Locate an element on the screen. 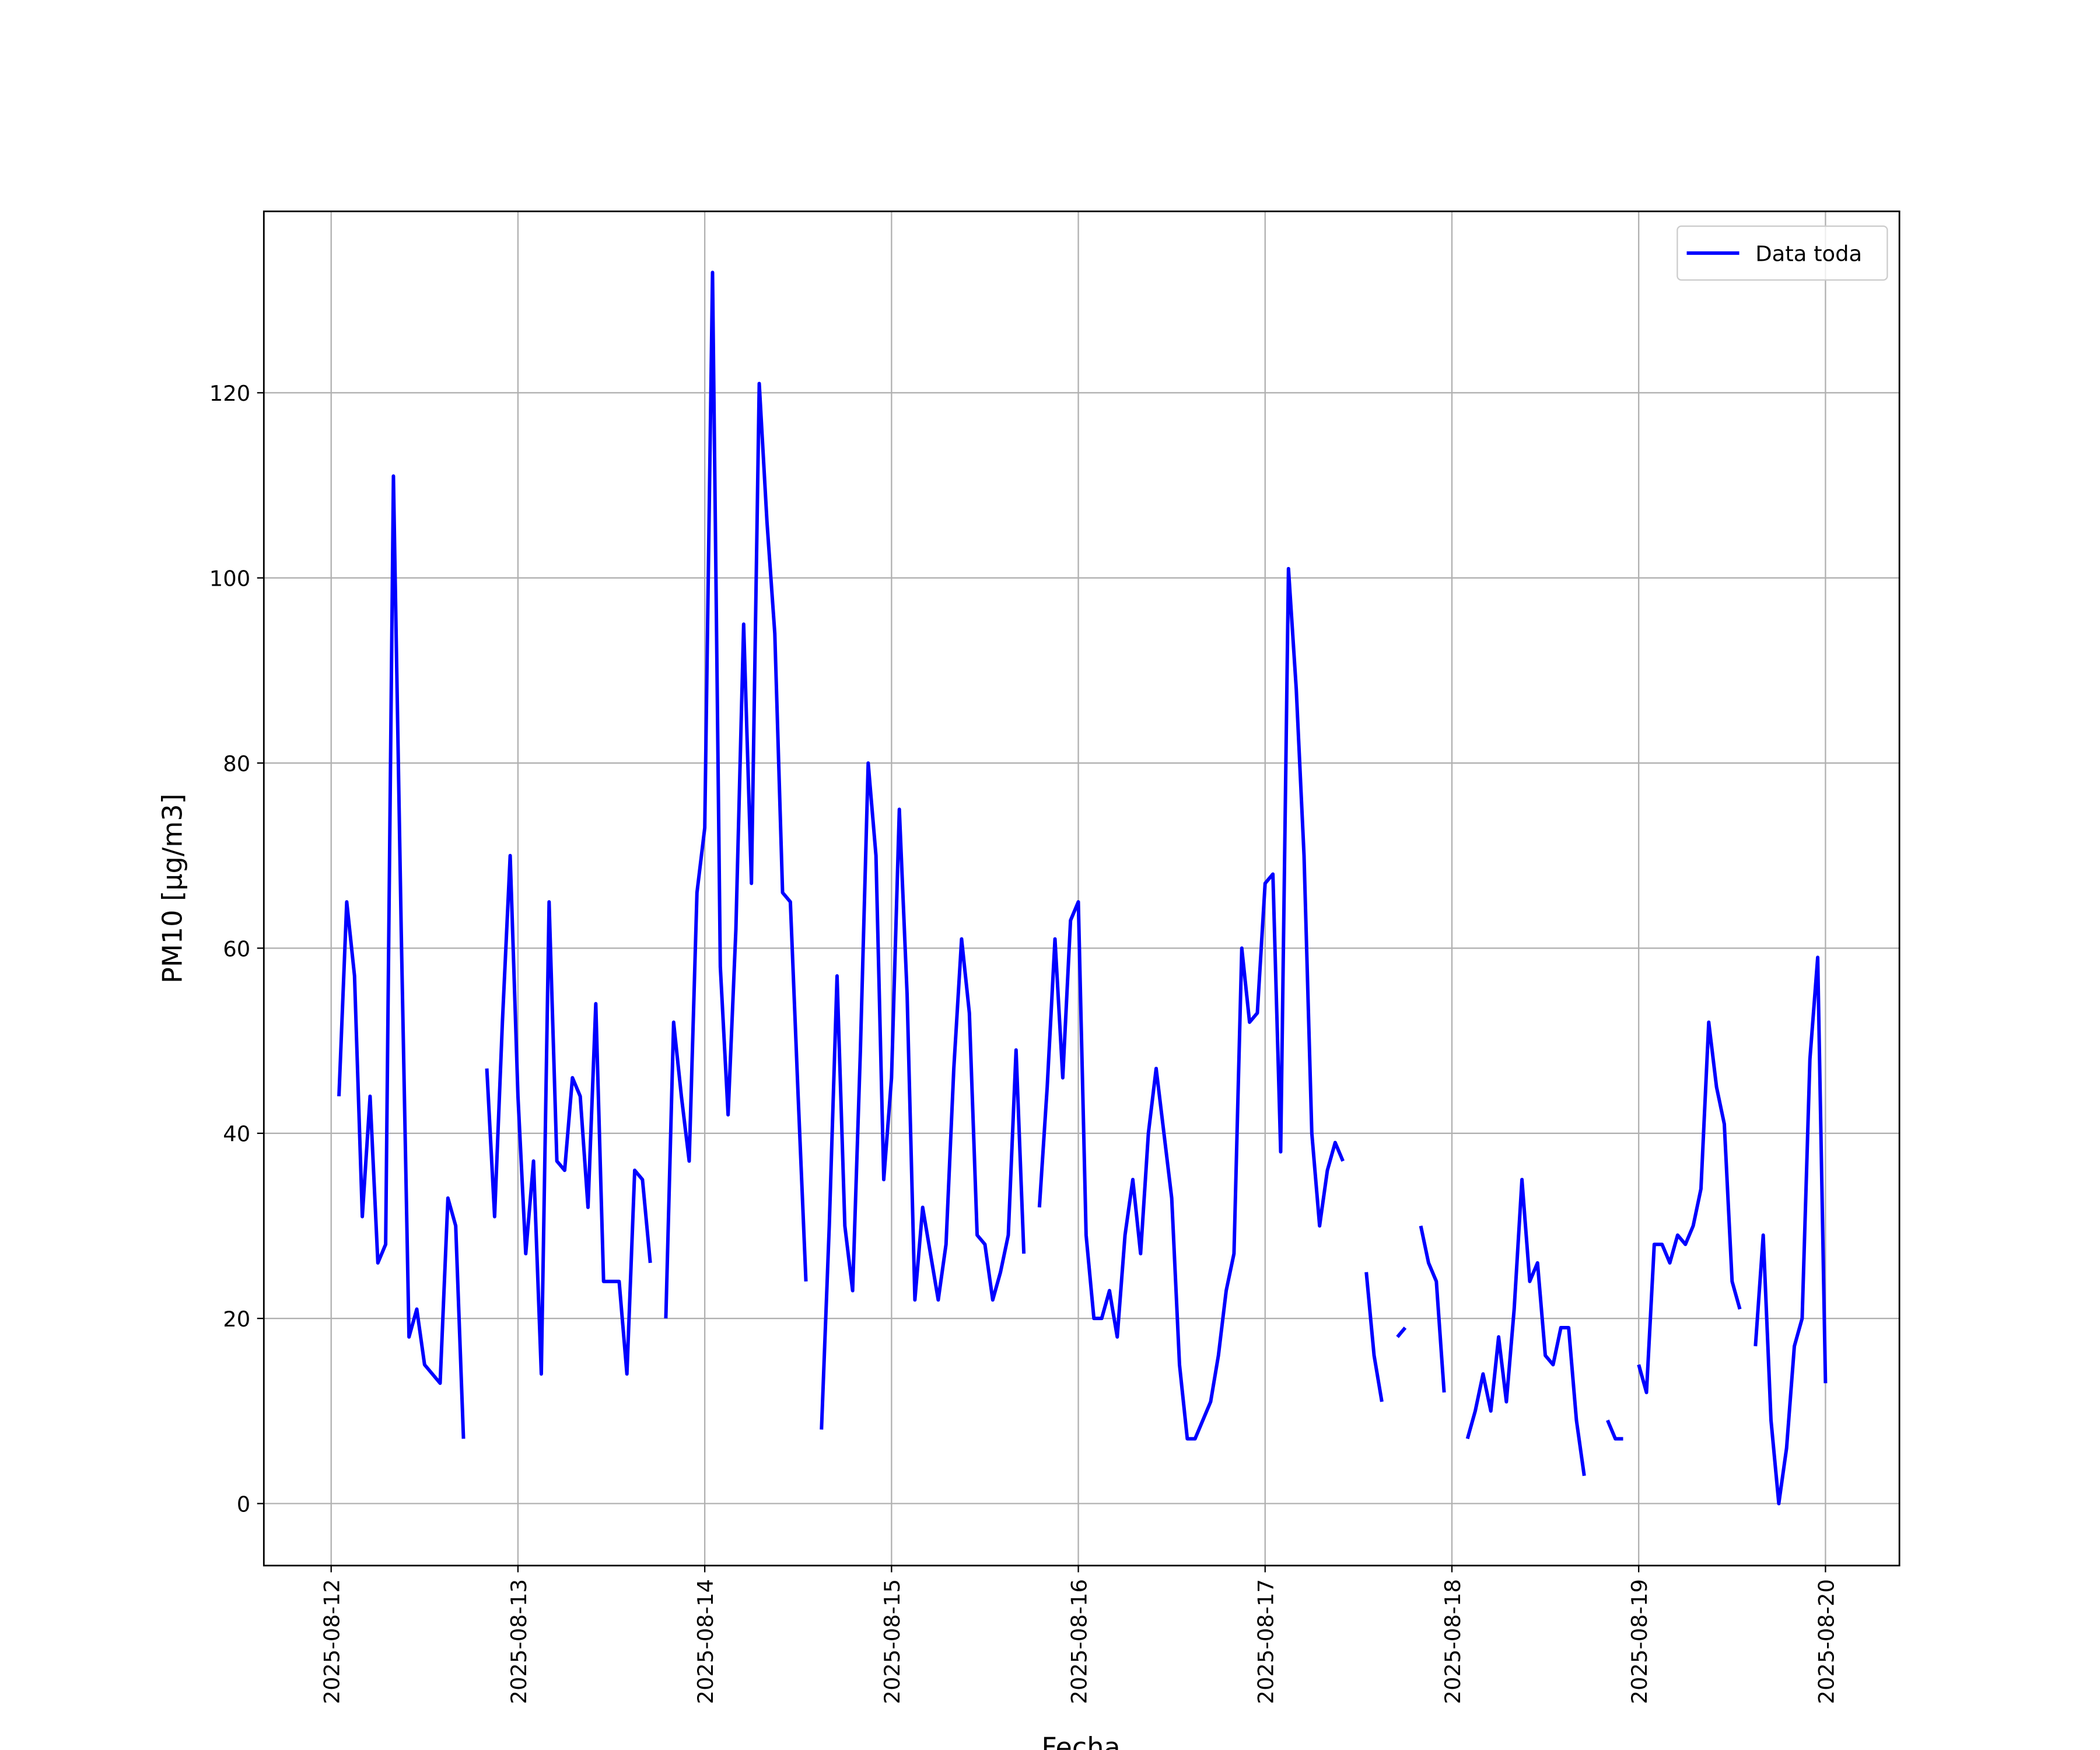 Image resolution: width=2100 pixels, height=1750 pixels. y-tick-label: 0 is located at coordinates (243, 1504).